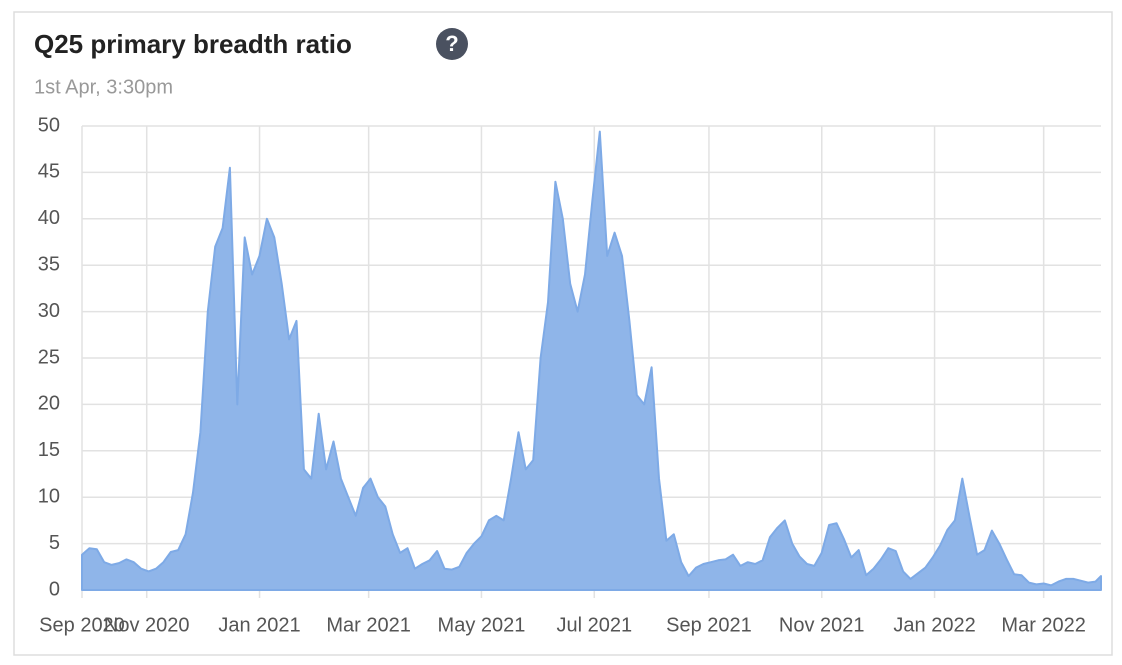 The width and height of the screenshot is (1122, 665). Describe the element at coordinates (594, 625) in the screenshot. I see `x-tick-label: Jul 2021` at that location.